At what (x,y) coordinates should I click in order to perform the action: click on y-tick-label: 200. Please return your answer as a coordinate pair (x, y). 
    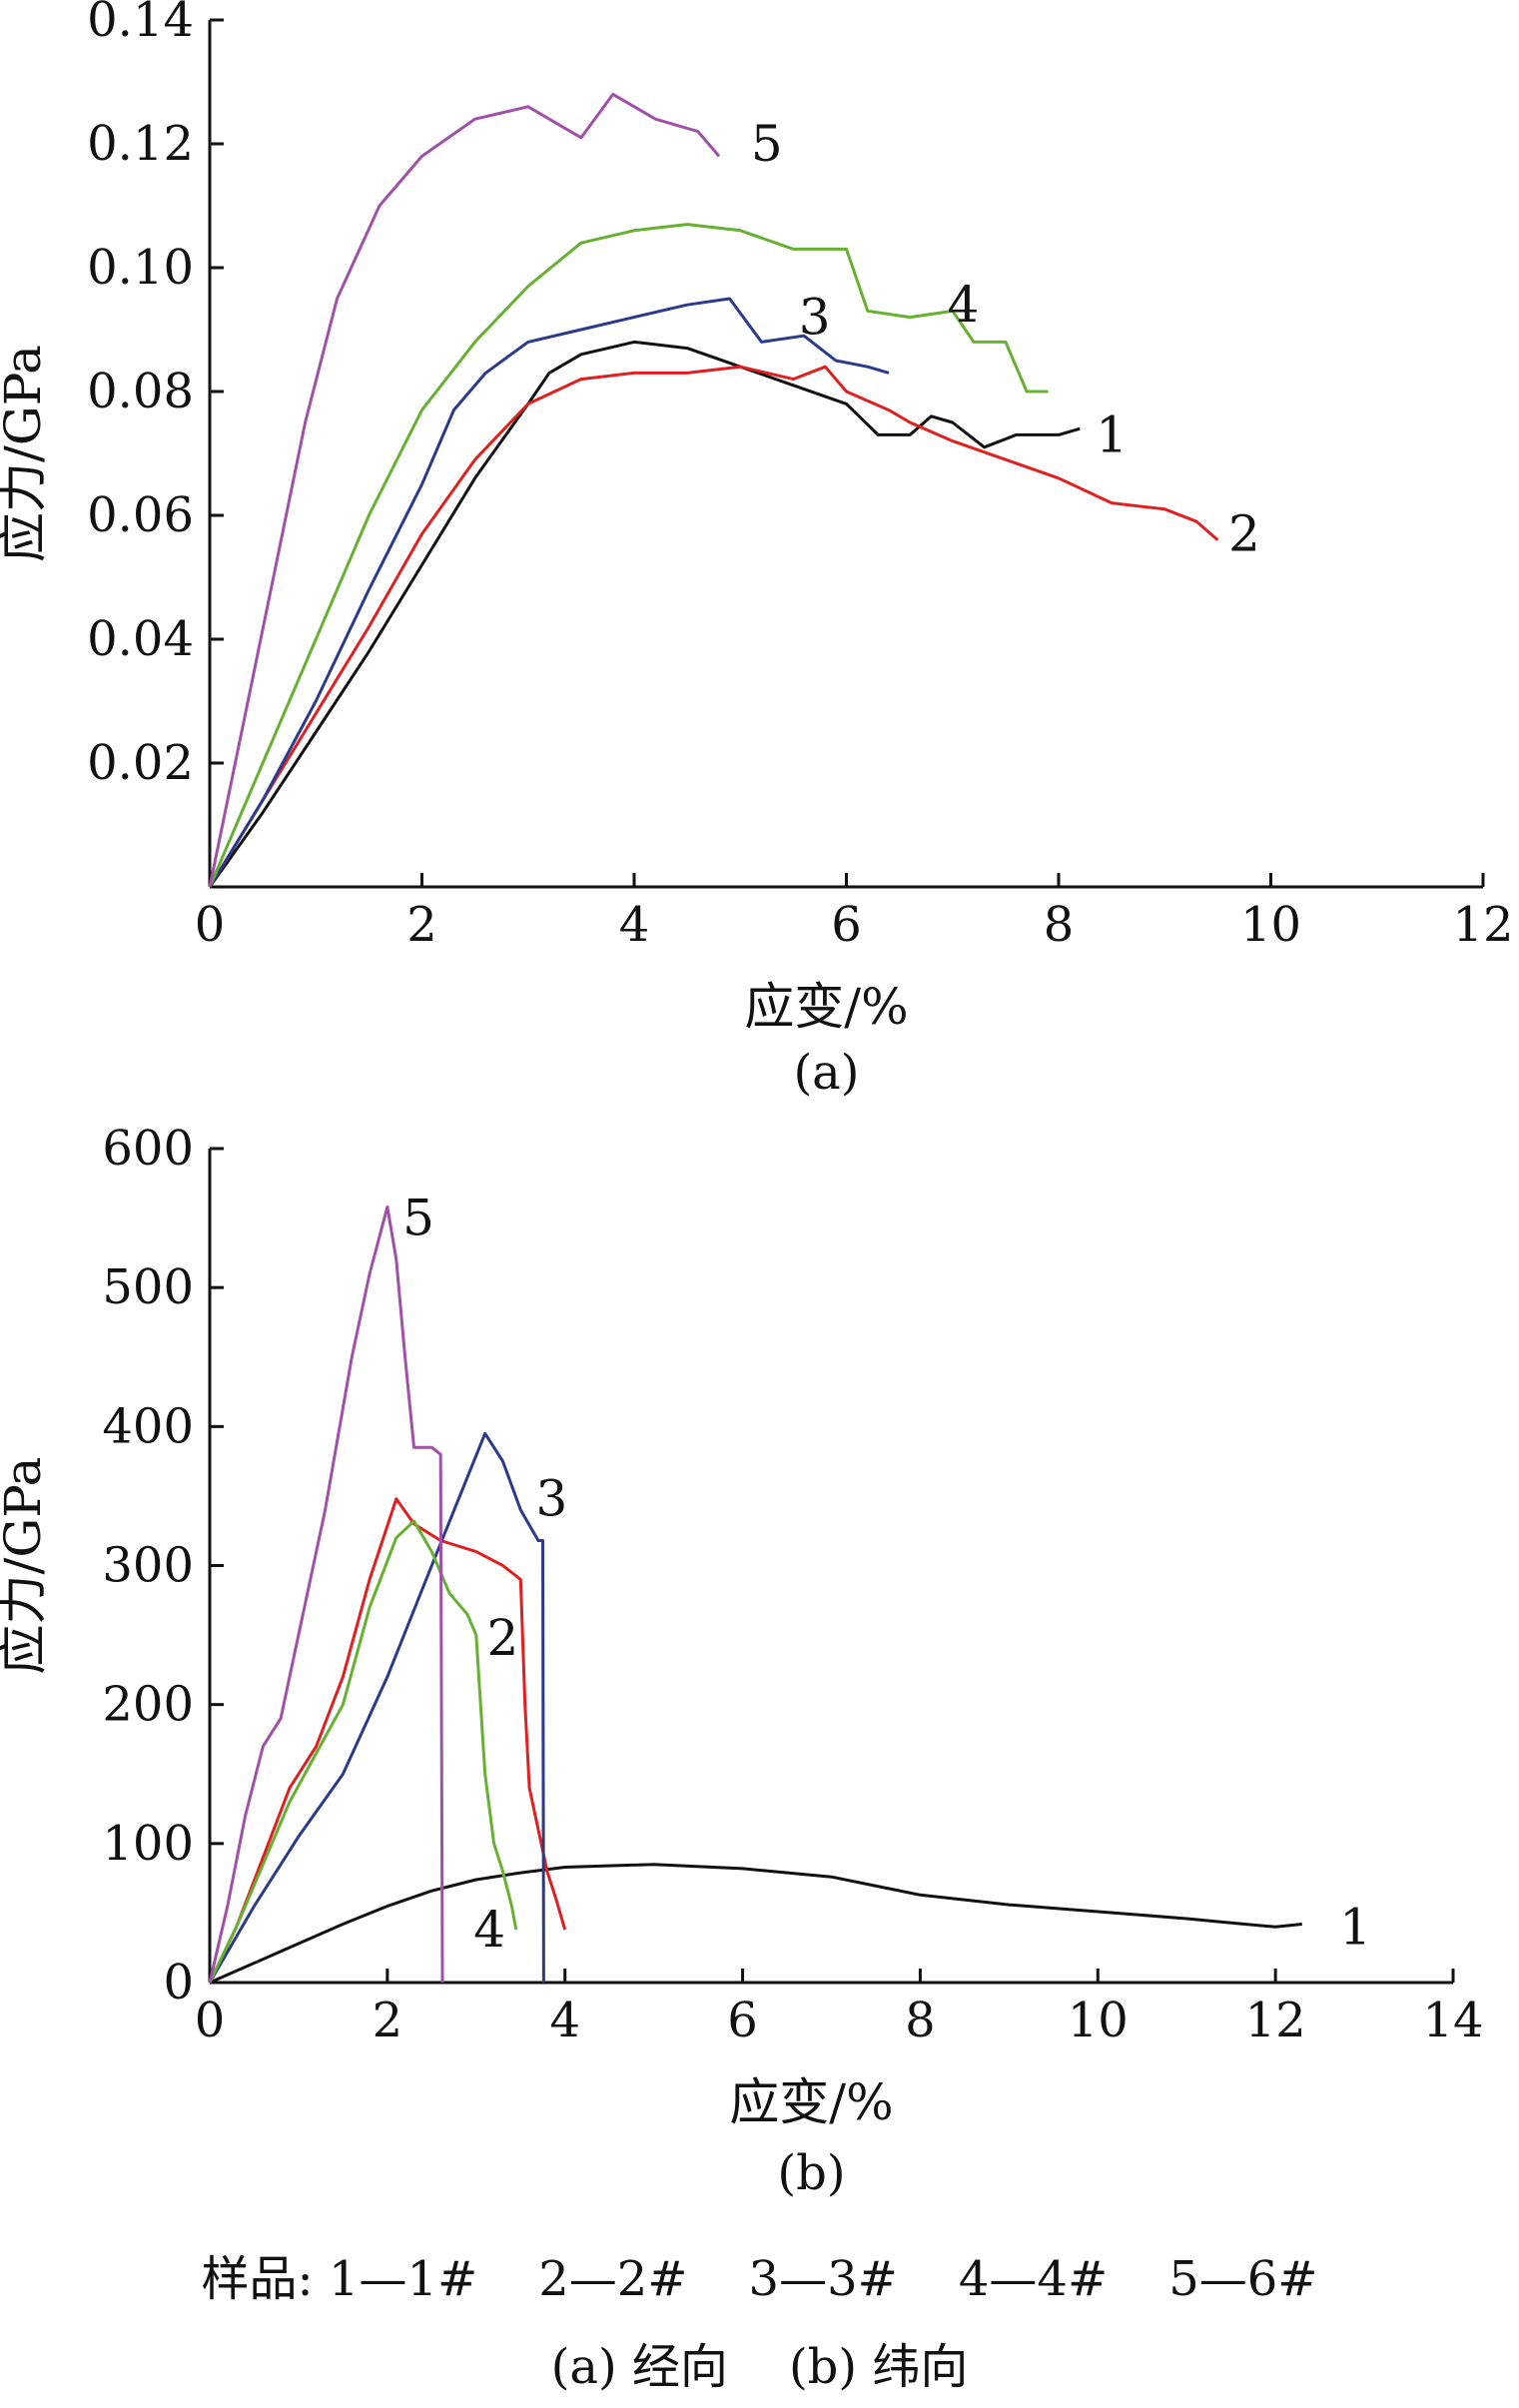
    Looking at the image, I should click on (148, 1705).